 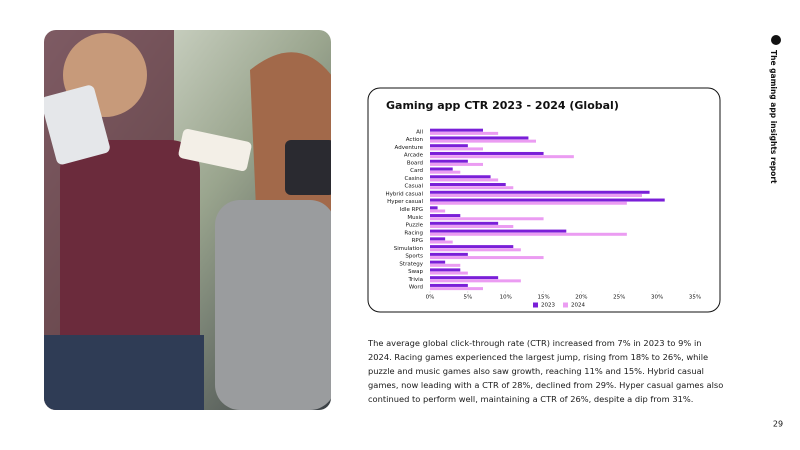 What do you see at coordinates (409, 148) in the screenshot?
I see `y-tick-label: Adventure` at bounding box center [409, 148].